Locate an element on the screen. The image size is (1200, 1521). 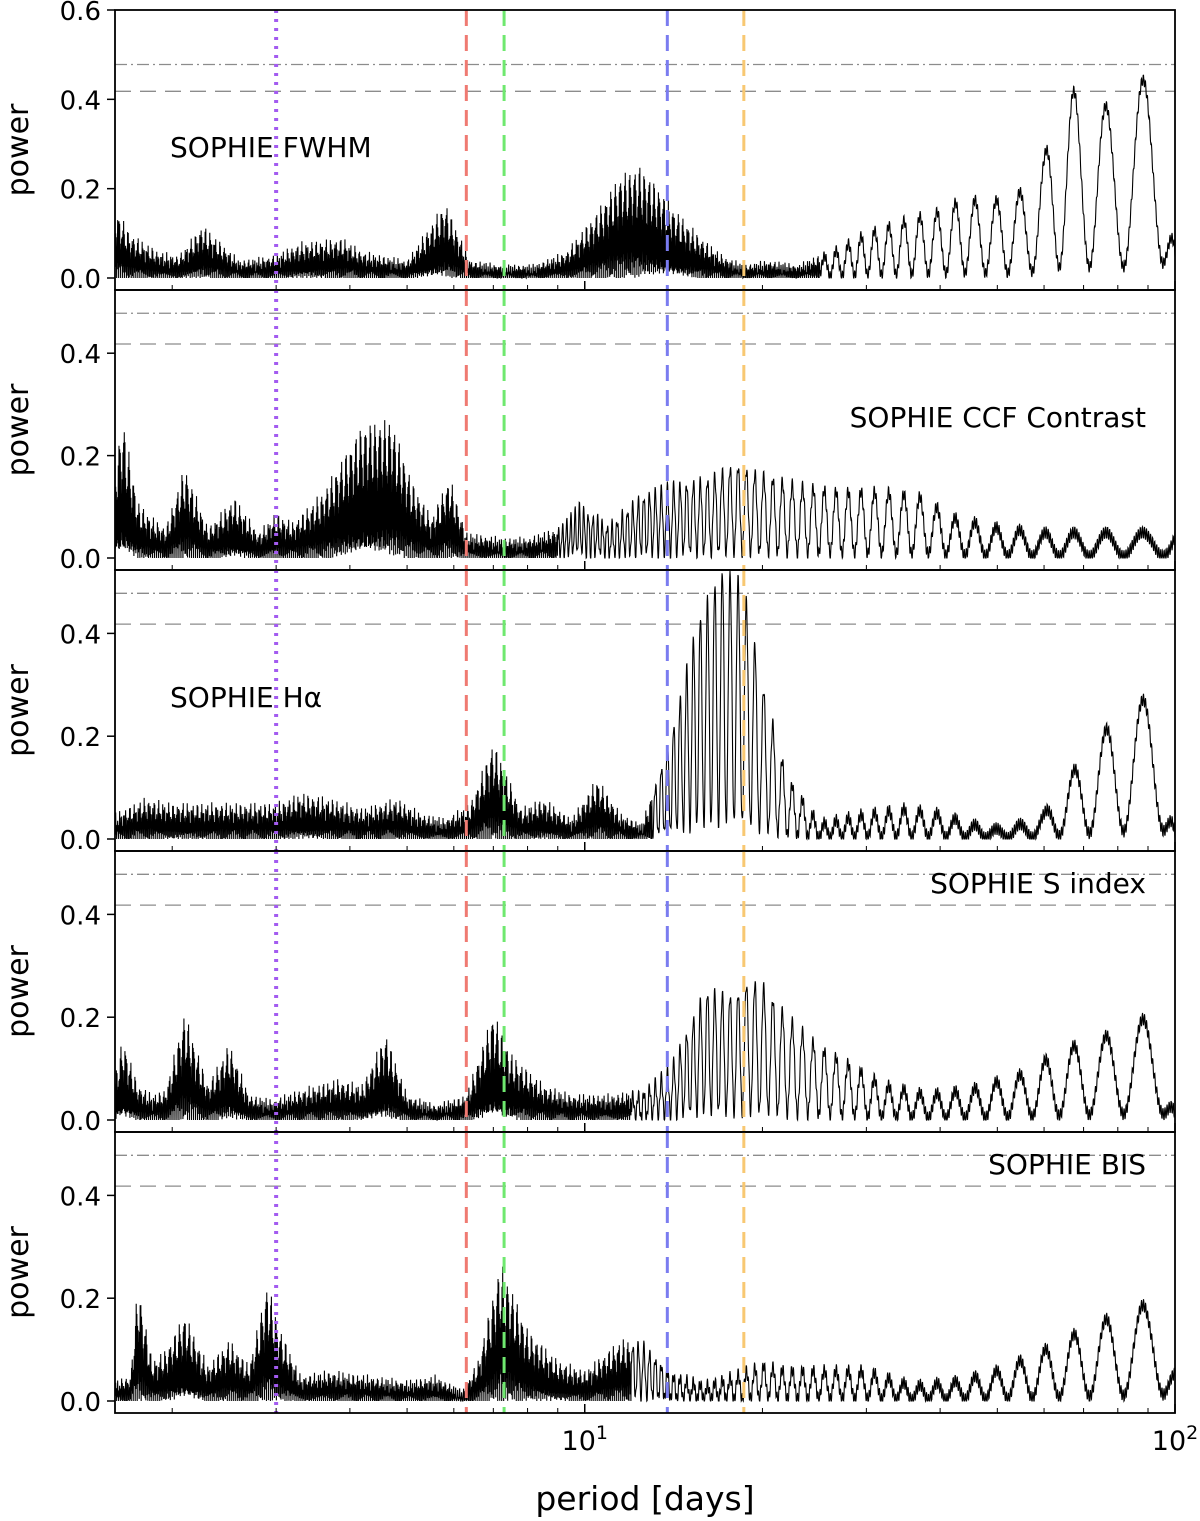
panel-annotation: SOPHIE CCF Contrast is located at coordinates (998, 417).